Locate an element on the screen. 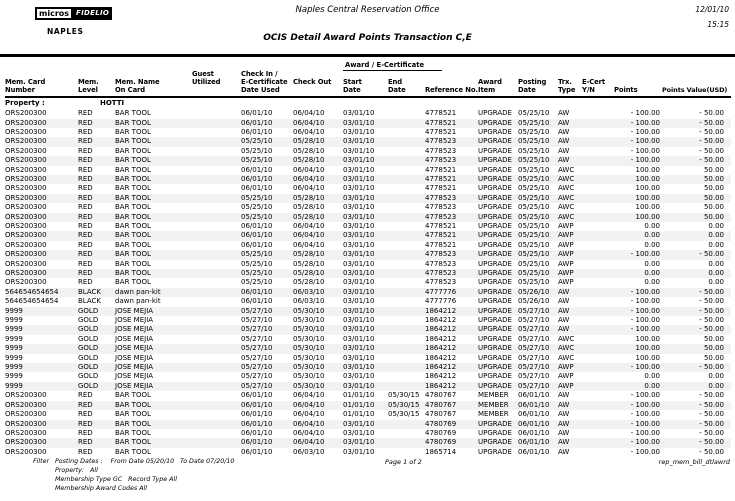 The width and height of the screenshot is (735, 501). filter-membership-type: Membership Type GC Record Type All is located at coordinates (116, 479).